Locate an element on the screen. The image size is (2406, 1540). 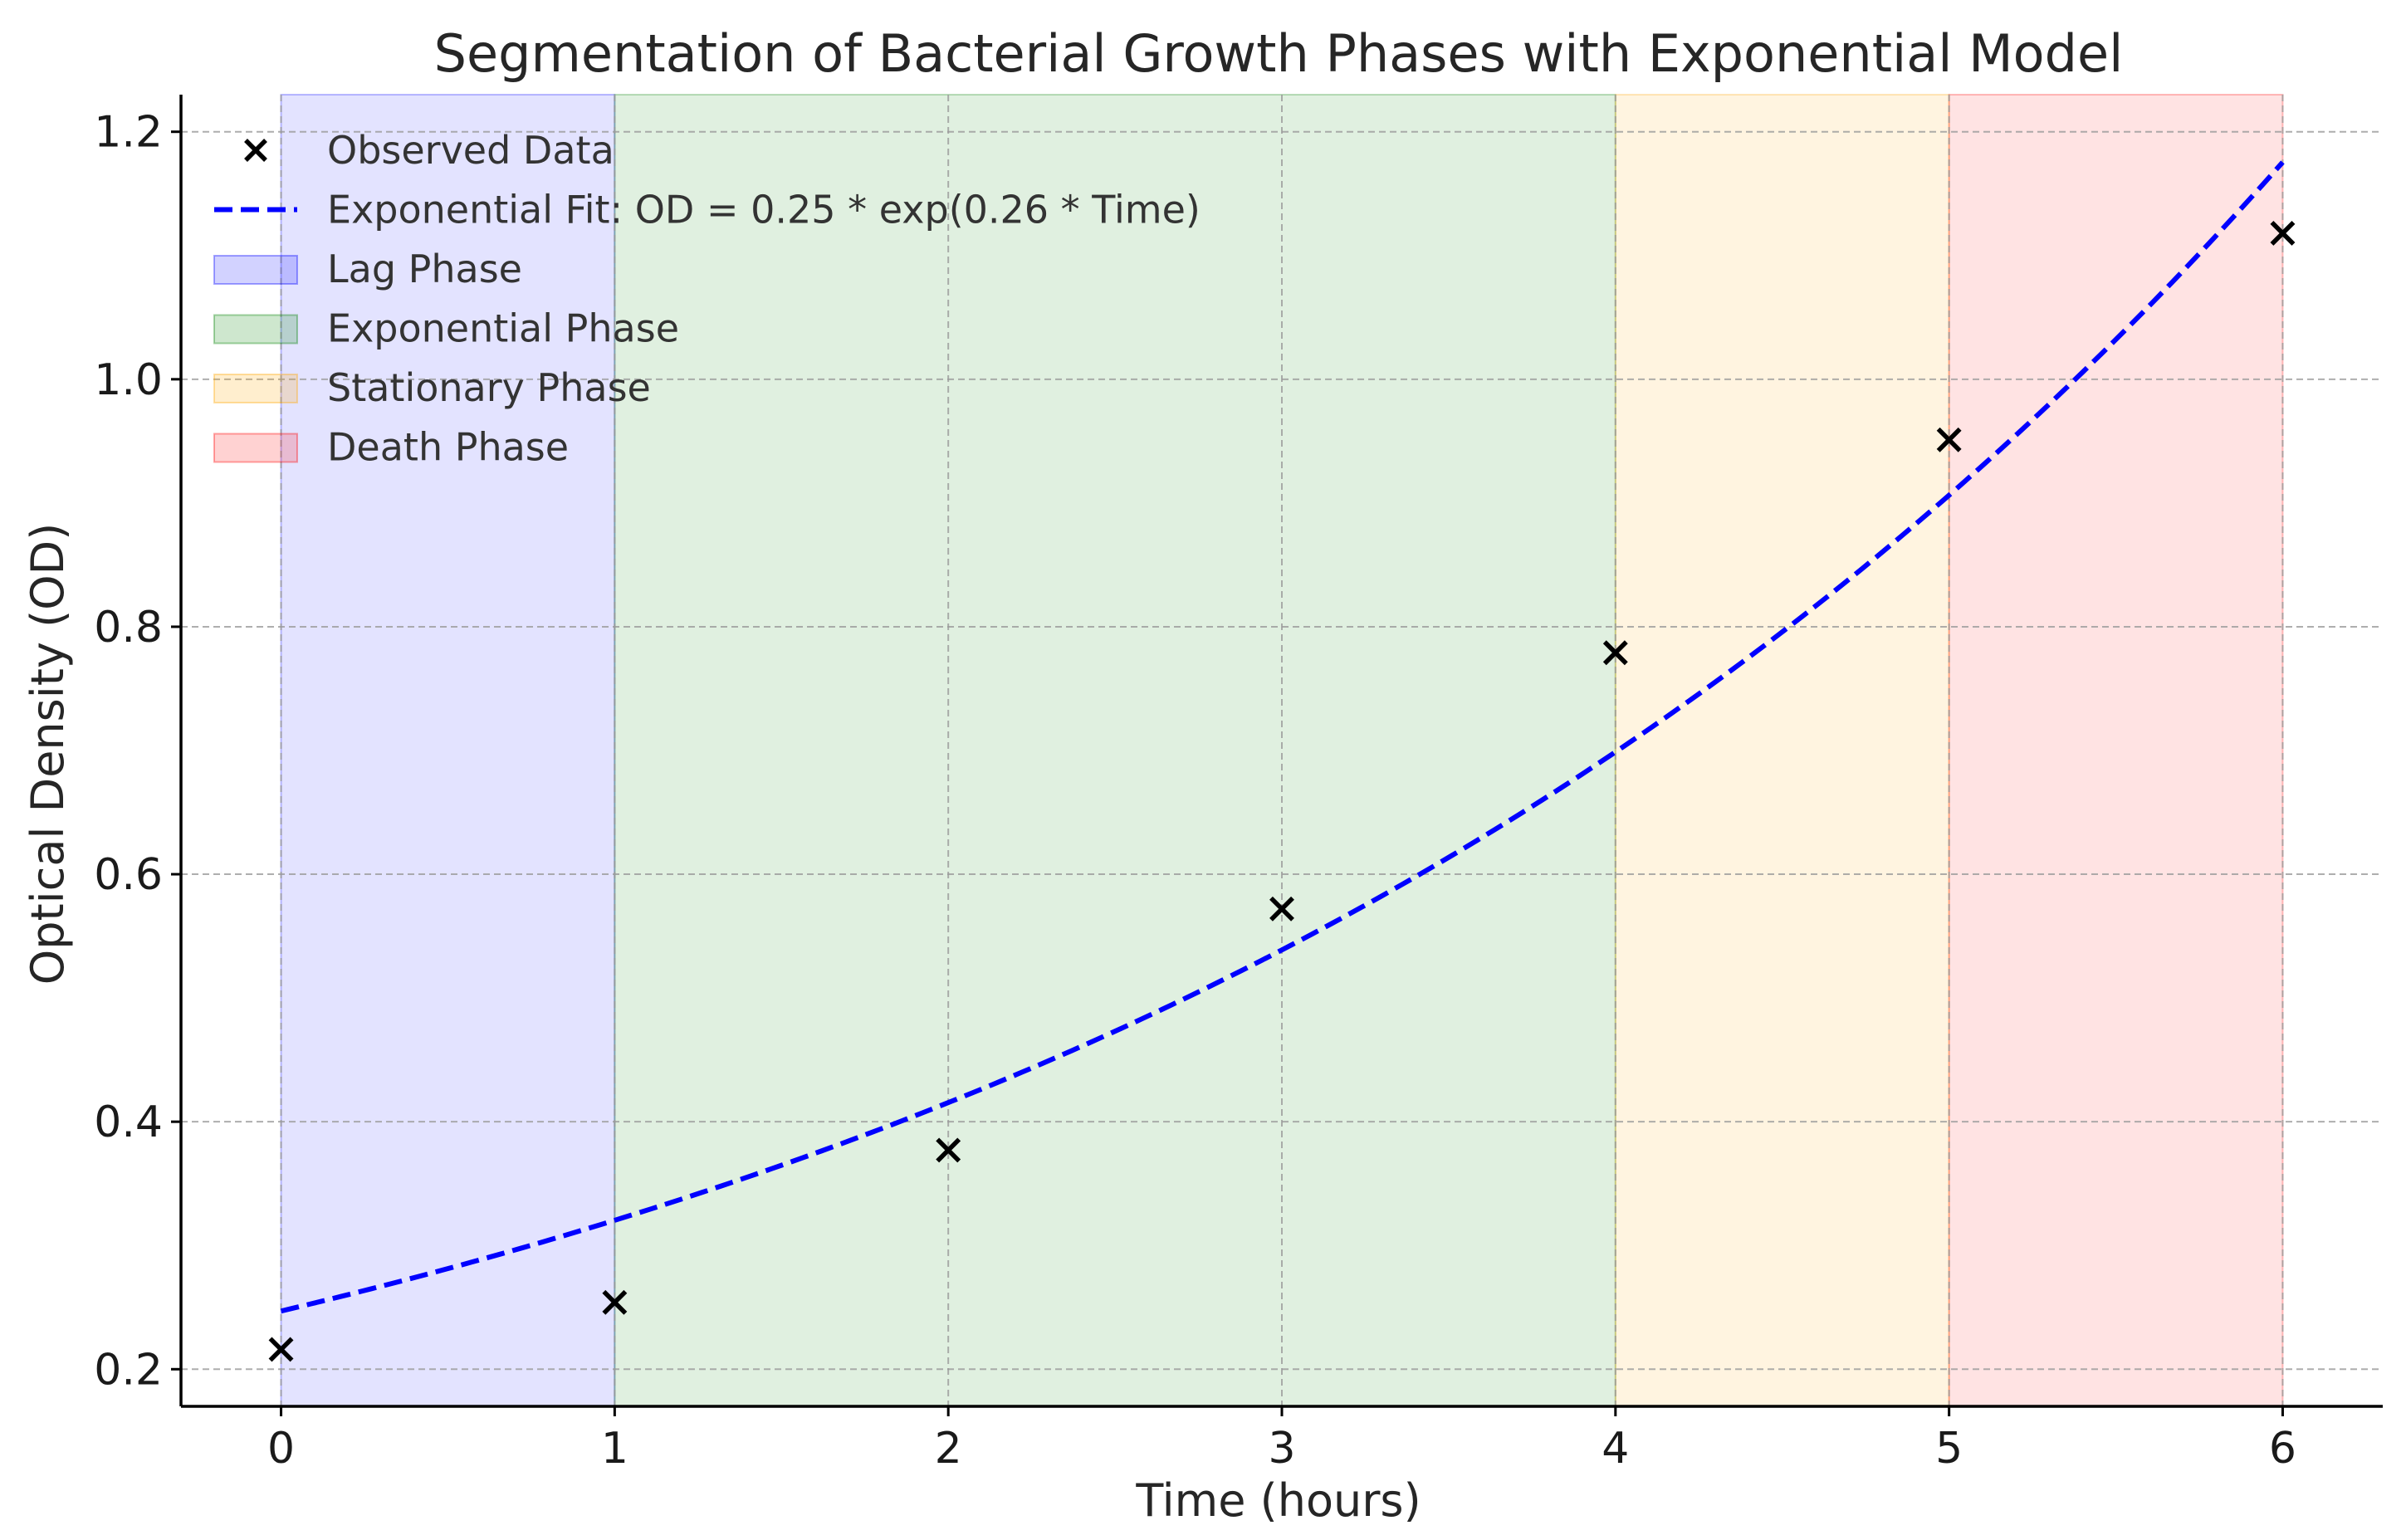
y-axis-label: Optical Density (OD) is located at coordinates (48, 754).